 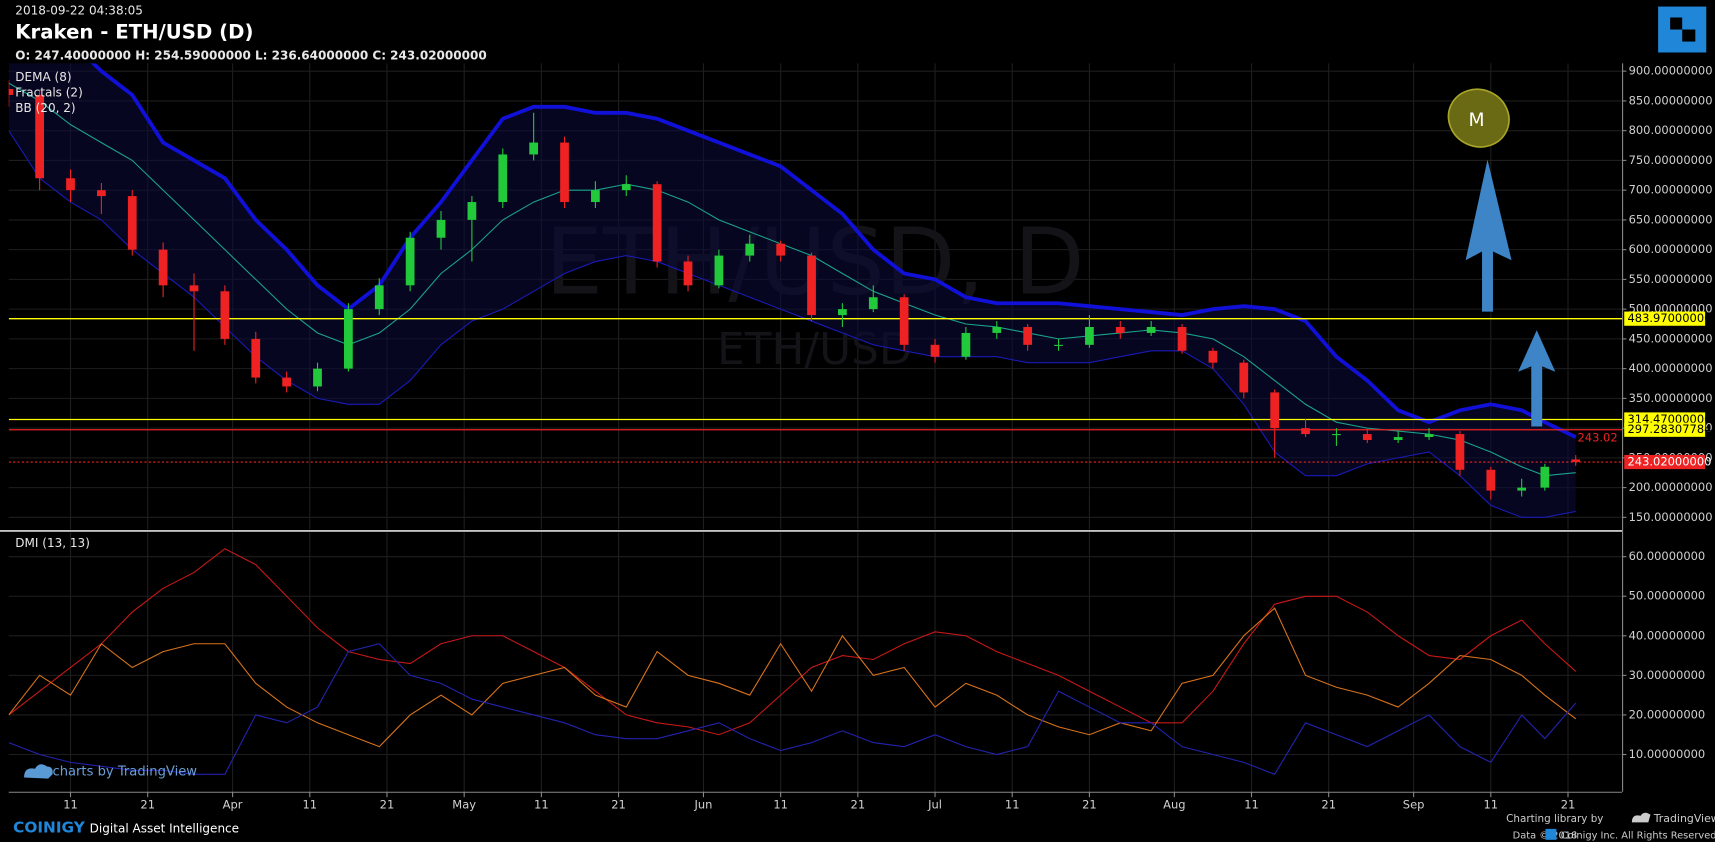 I want to click on x-tick-label: Jul, so click(x=934, y=804).